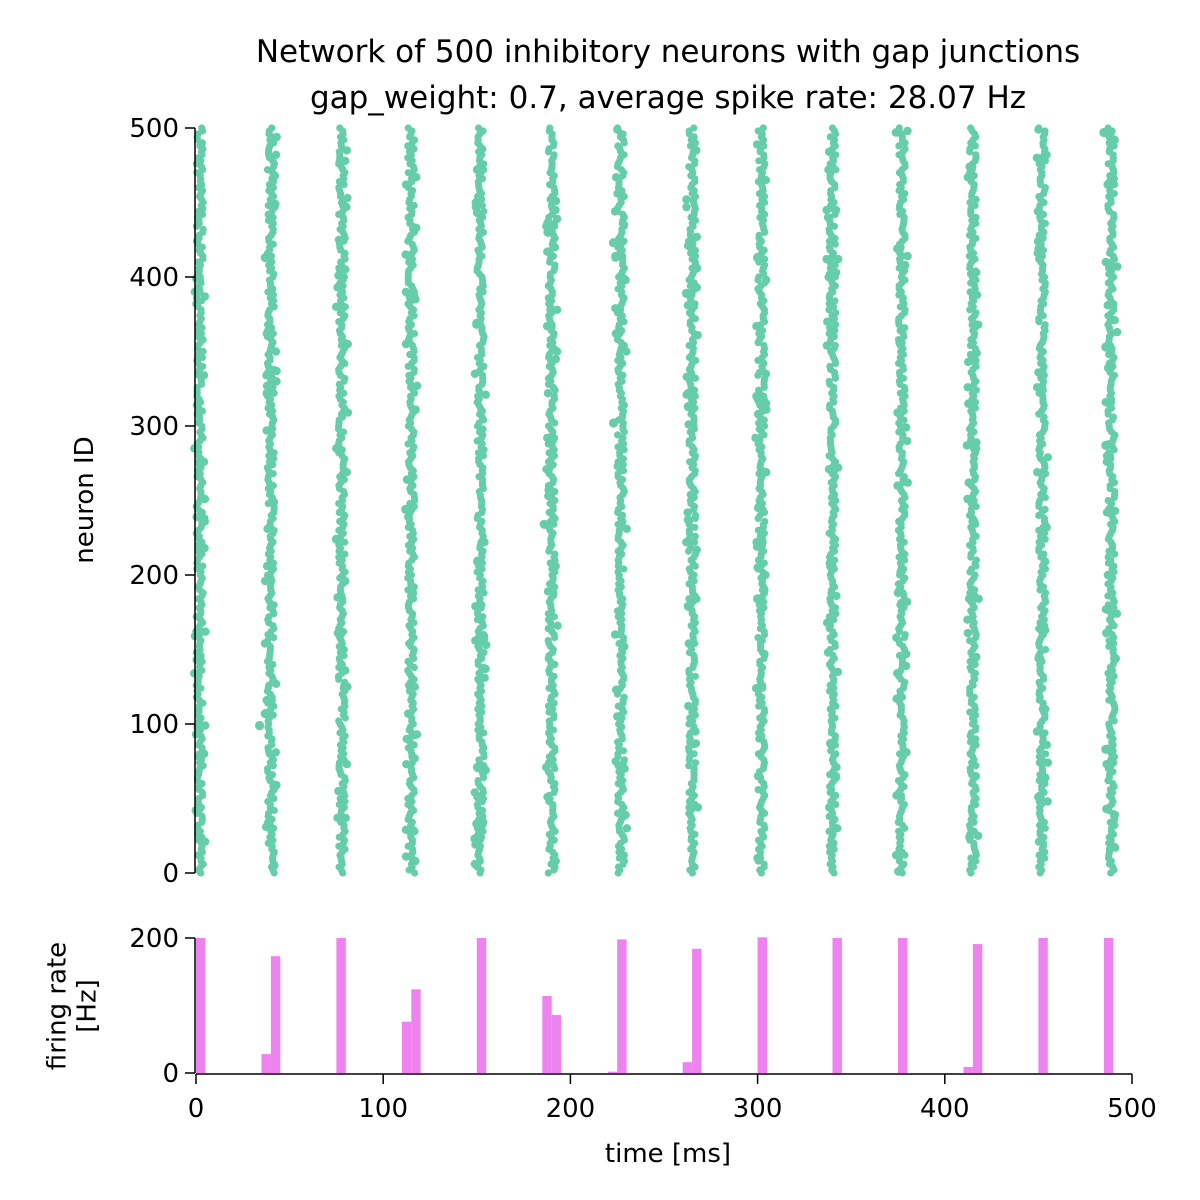 Image resolution: width=1200 pixels, height=1200 pixels. What do you see at coordinates (154, 725) in the screenshot?
I see `raster-y-tick-label: 100` at bounding box center [154, 725].